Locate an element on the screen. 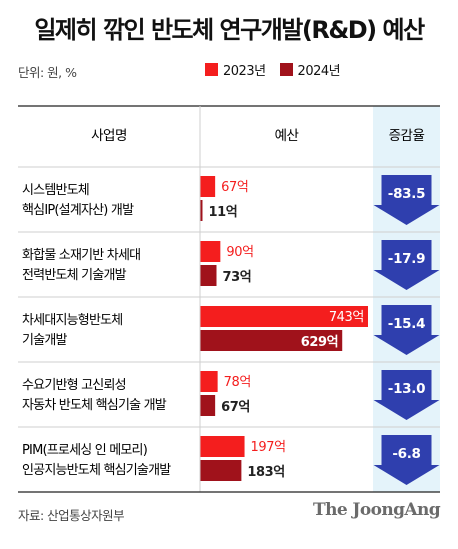  legend-item-2024: 2024년 is located at coordinates (310, 69).